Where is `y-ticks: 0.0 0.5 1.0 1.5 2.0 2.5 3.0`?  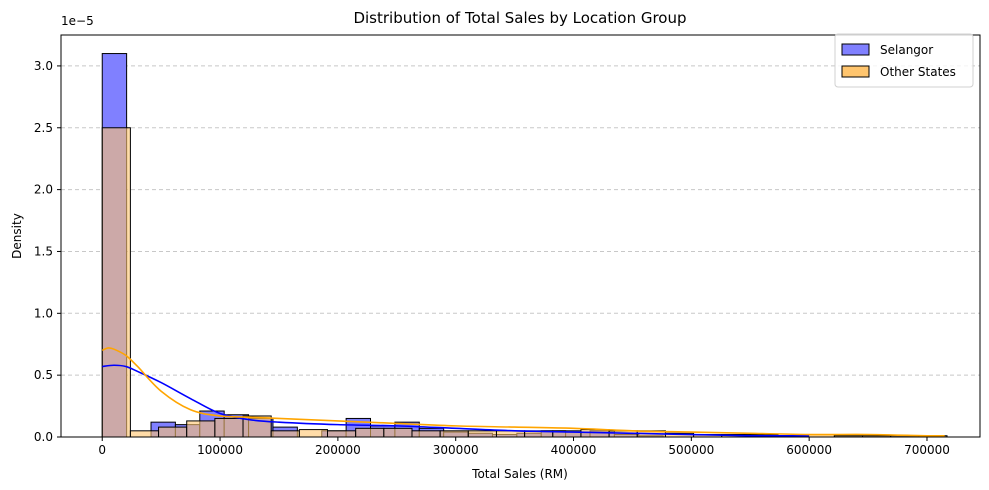
y-ticks: 0.0 0.5 1.0 1.5 2.0 2.5 3.0 is located at coordinates (47, 251).